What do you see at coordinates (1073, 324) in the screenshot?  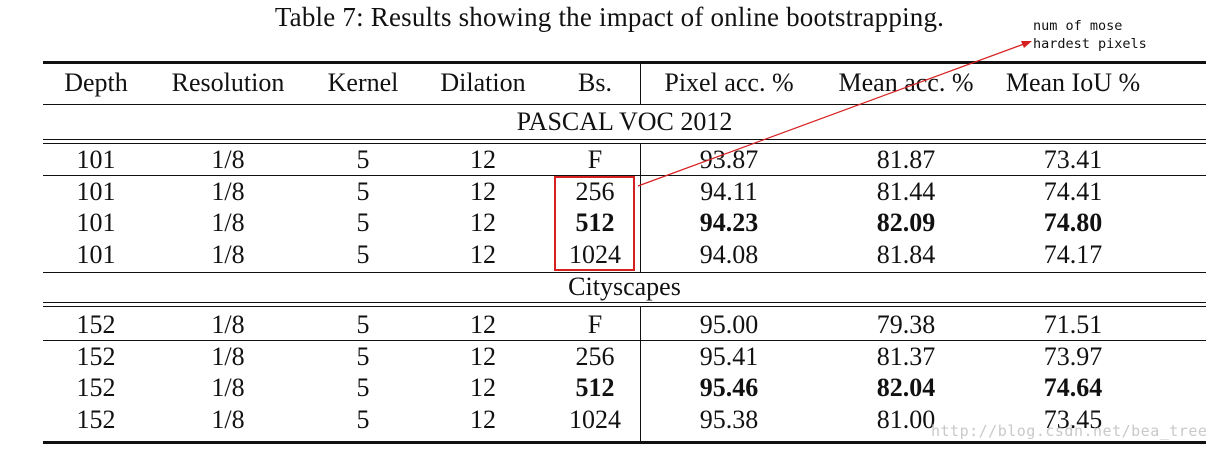 I see `table-cell: 71.51` at bounding box center [1073, 324].